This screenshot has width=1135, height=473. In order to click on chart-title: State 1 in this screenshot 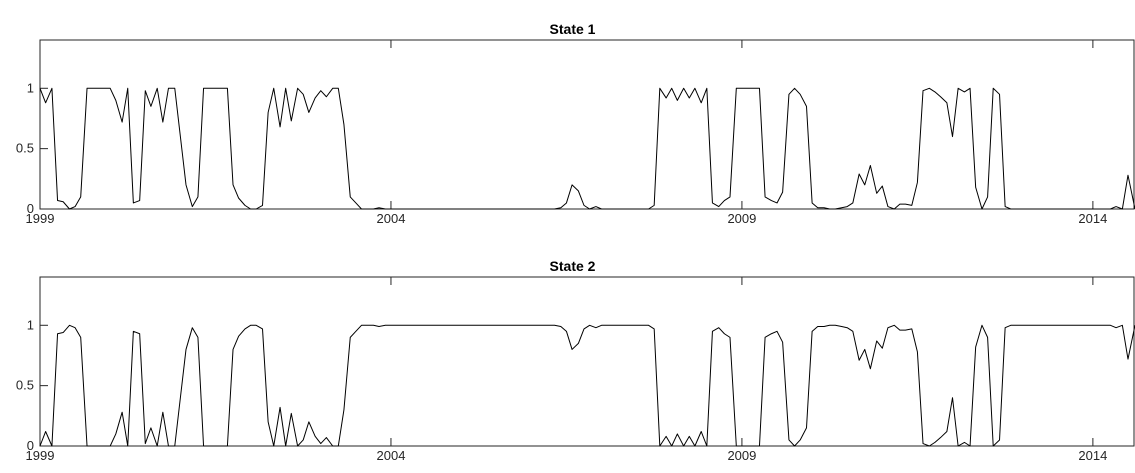, I will do `click(573, 29)`.